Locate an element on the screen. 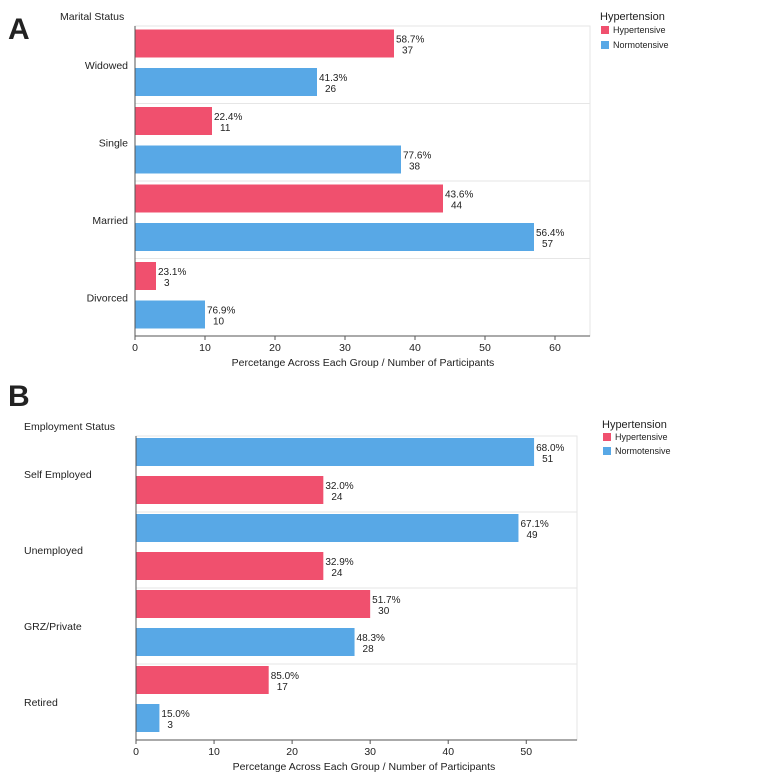  panel-b-bar-count-label: 3 is located at coordinates (170, 725).